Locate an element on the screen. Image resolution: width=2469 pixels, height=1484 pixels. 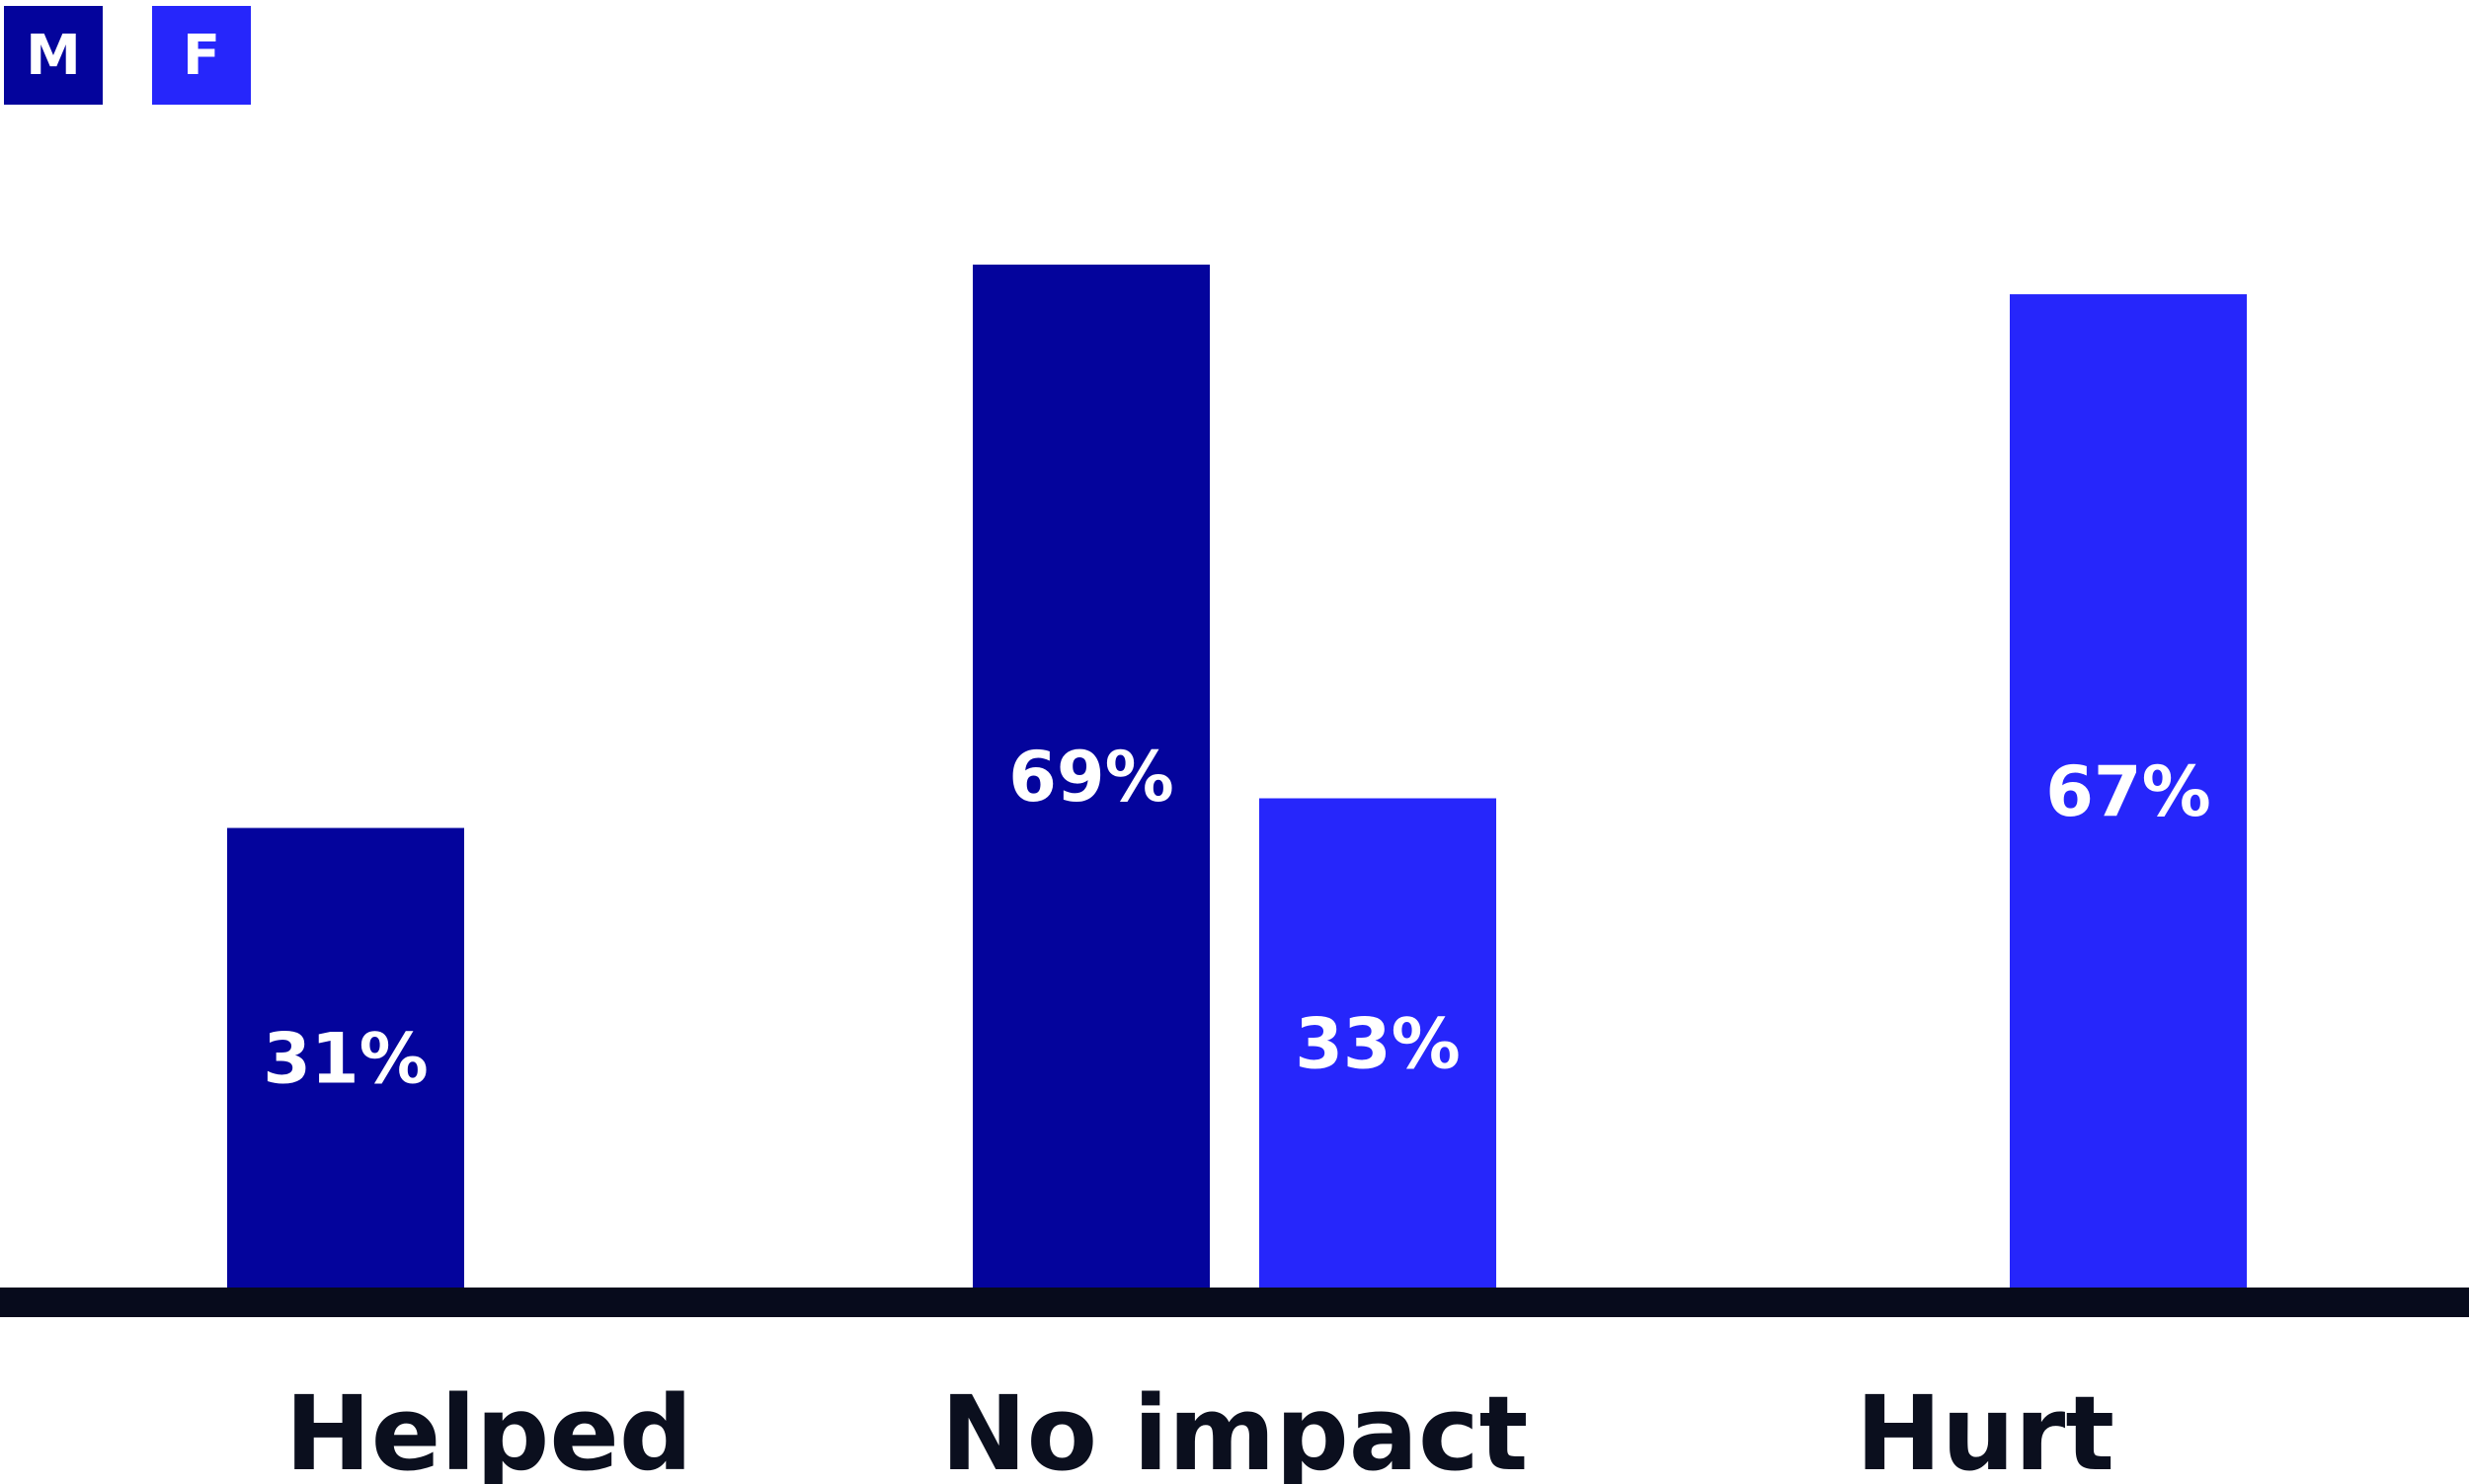
bar-value-label-m-helped: 31% is located at coordinates (346, 1059).